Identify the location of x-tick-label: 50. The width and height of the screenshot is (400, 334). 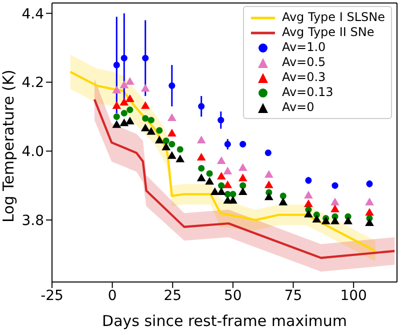
(233, 296).